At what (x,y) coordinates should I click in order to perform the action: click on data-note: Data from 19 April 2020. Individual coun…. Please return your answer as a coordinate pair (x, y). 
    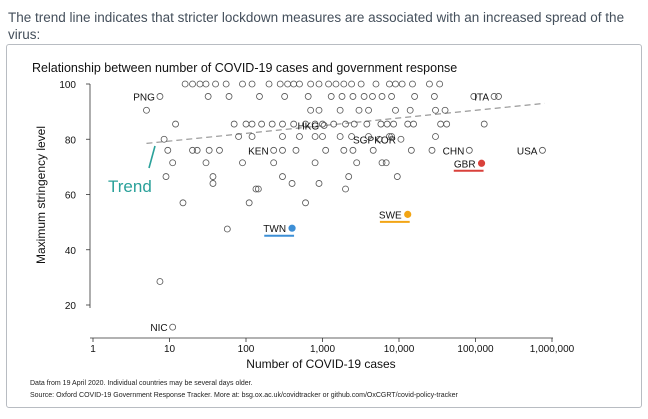
    Looking at the image, I should click on (141, 383).